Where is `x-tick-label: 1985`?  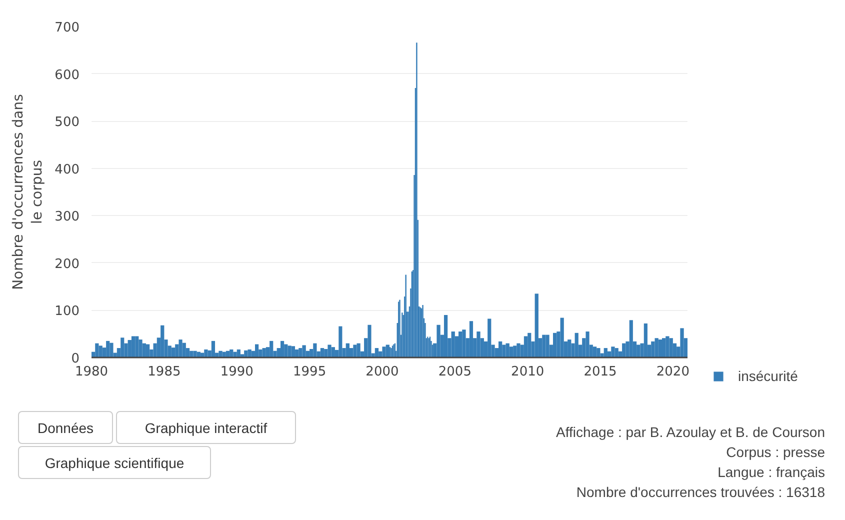
x-tick-label: 1985 is located at coordinates (164, 372).